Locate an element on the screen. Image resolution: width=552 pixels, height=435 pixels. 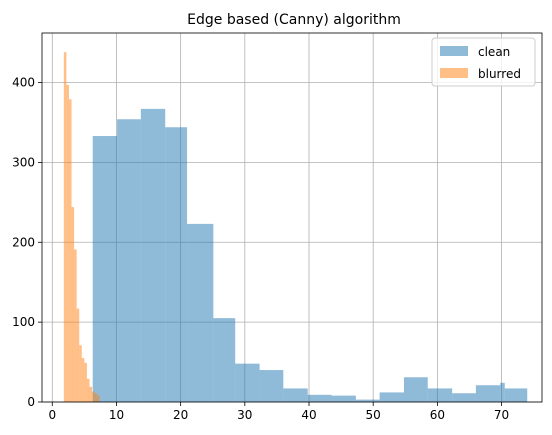
legend-swatch-clean is located at coordinates (454, 51).